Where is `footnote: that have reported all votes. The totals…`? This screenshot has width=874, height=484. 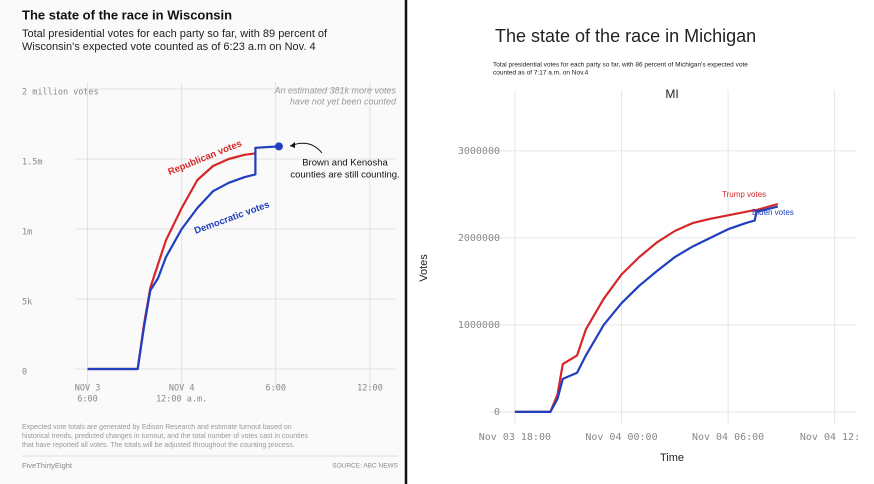
footnote: that have reported all votes. The totals… is located at coordinates (158, 445).